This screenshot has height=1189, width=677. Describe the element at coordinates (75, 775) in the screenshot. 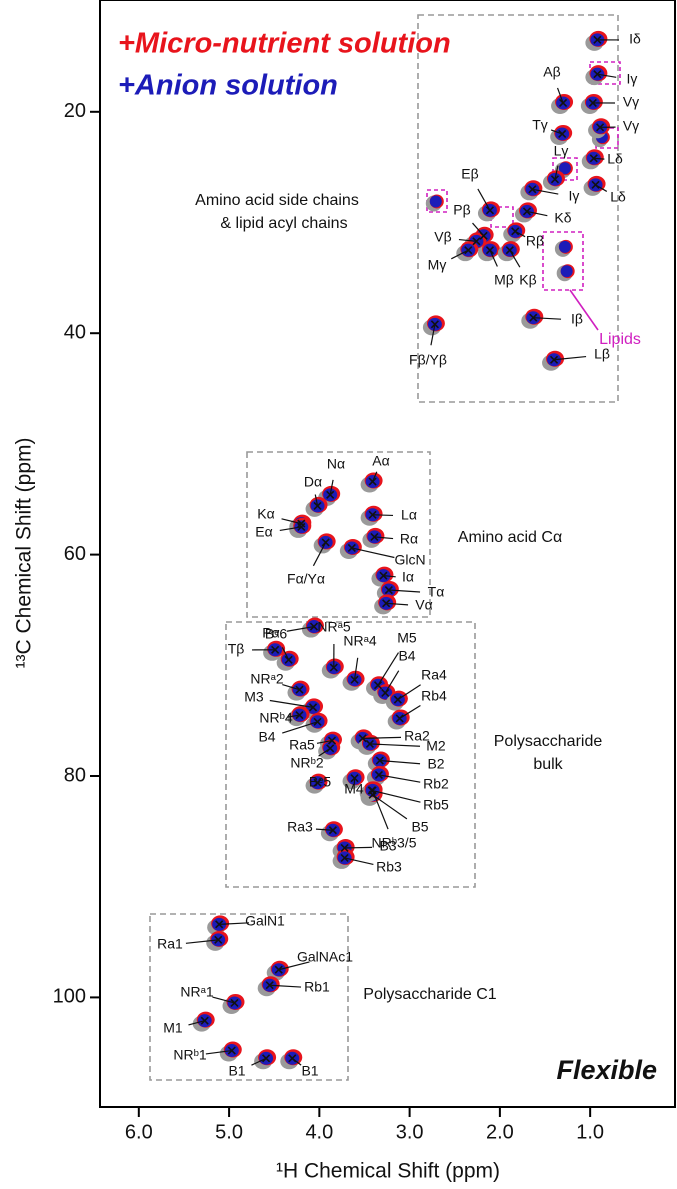

I see `y-tick-label: 80` at that location.